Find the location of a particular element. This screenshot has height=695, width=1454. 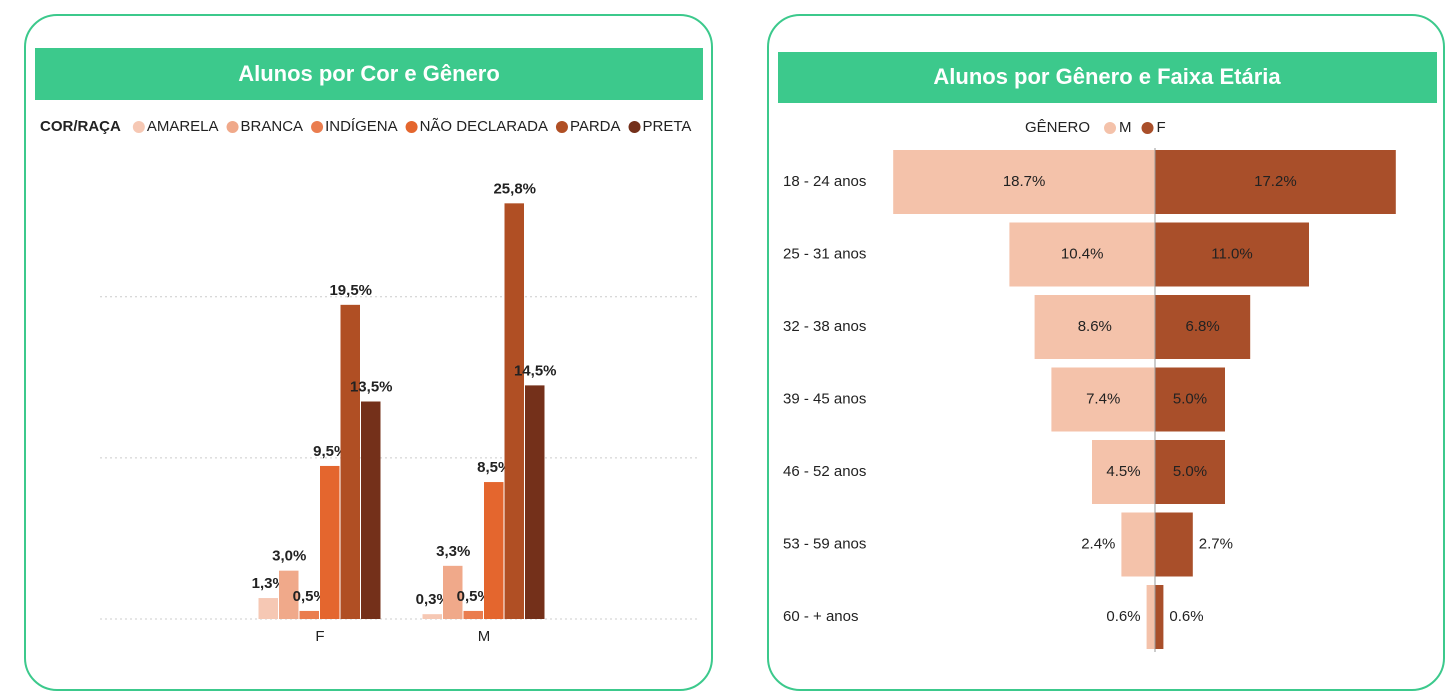

value-label: 0,3% is located at coordinates (433, 599).